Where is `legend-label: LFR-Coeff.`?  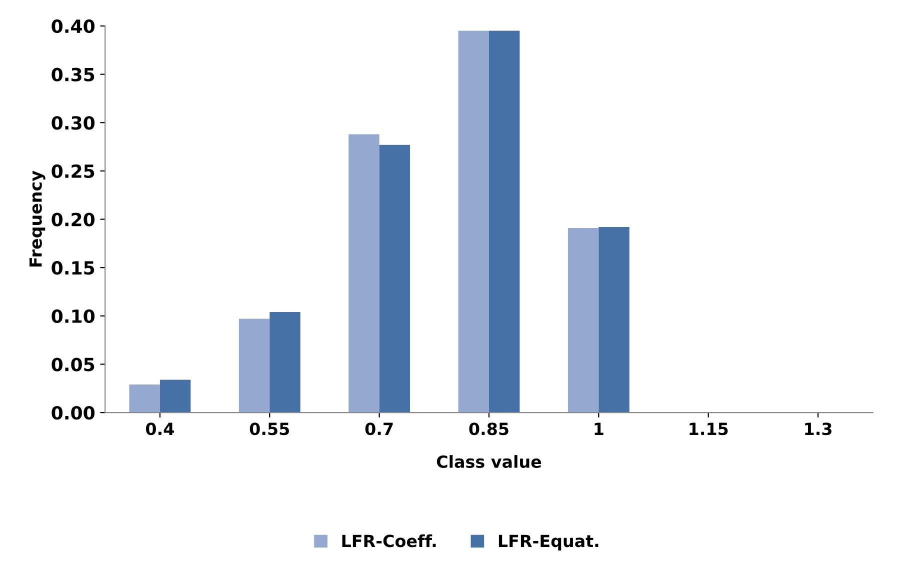 legend-label: LFR-Coeff. is located at coordinates (389, 541).